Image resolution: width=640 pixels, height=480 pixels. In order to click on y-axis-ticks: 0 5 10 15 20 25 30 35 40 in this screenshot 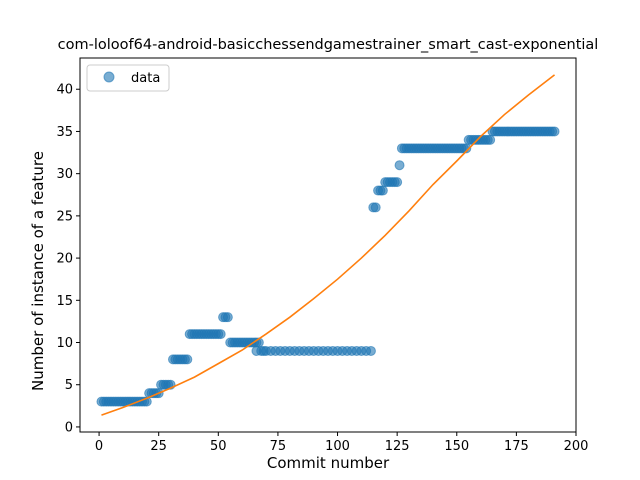, I will do `click(68, 259)`.